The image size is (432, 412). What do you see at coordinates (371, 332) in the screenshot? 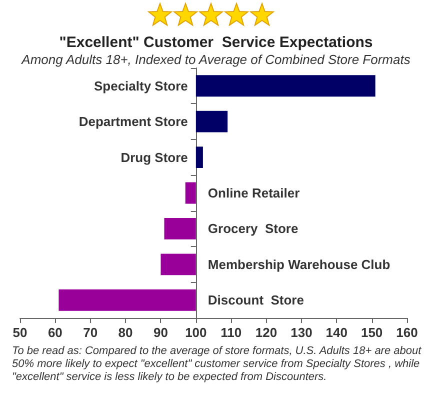
I see `x-tick-label: 150` at bounding box center [371, 332].